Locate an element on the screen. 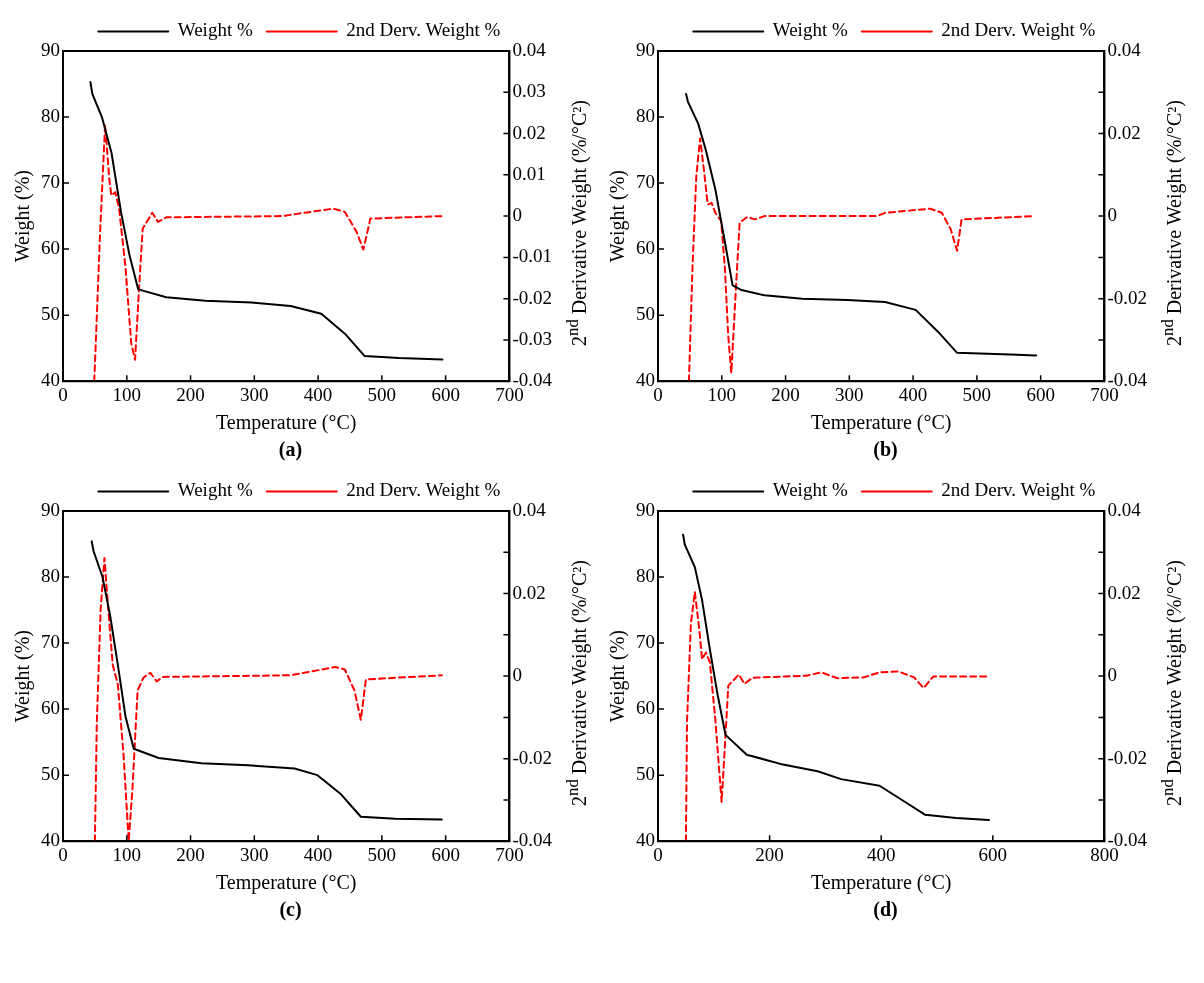 Image resolution: width=1204 pixels, height=983 pixels. y2-tick-label: -0.03 is located at coordinates (532, 338).